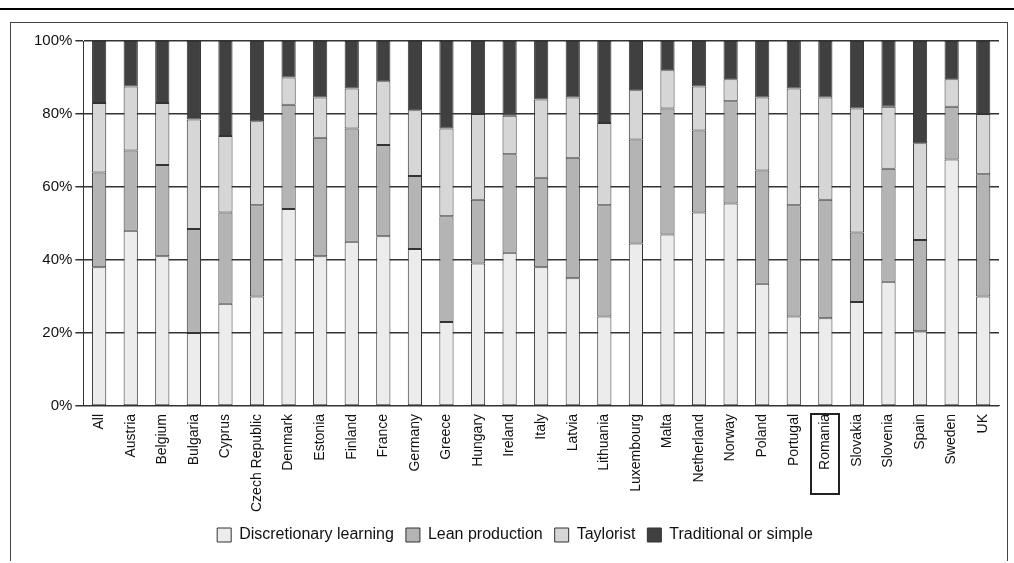 The image size is (1014, 563). What do you see at coordinates (606, 534) in the screenshot?
I see `legend-label: Taylorist` at bounding box center [606, 534].